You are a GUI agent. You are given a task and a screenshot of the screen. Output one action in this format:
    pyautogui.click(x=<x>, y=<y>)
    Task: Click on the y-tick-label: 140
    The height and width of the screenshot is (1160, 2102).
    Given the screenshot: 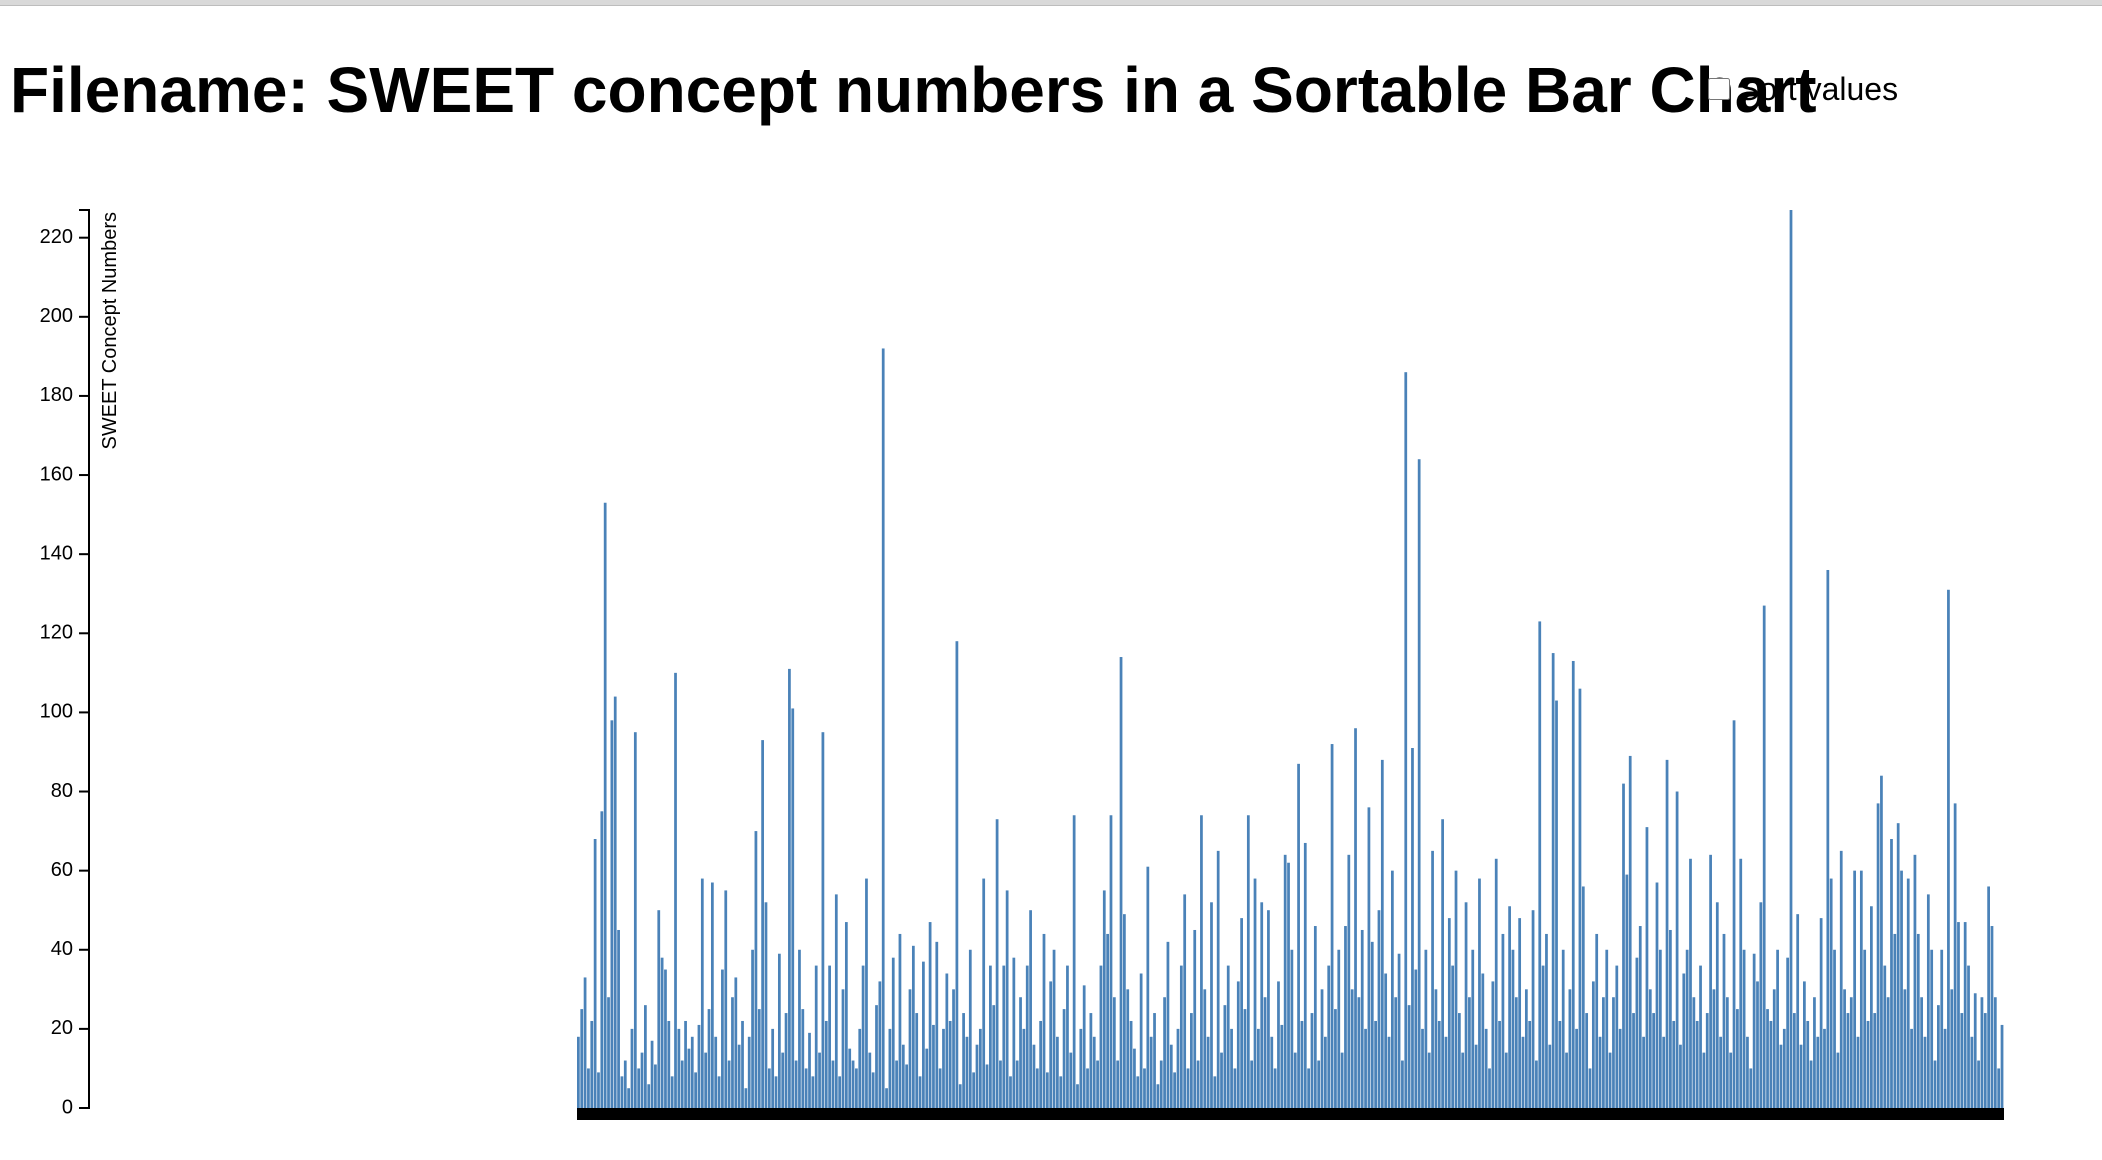 What is the action you would take?
    pyautogui.click(x=56, y=553)
    